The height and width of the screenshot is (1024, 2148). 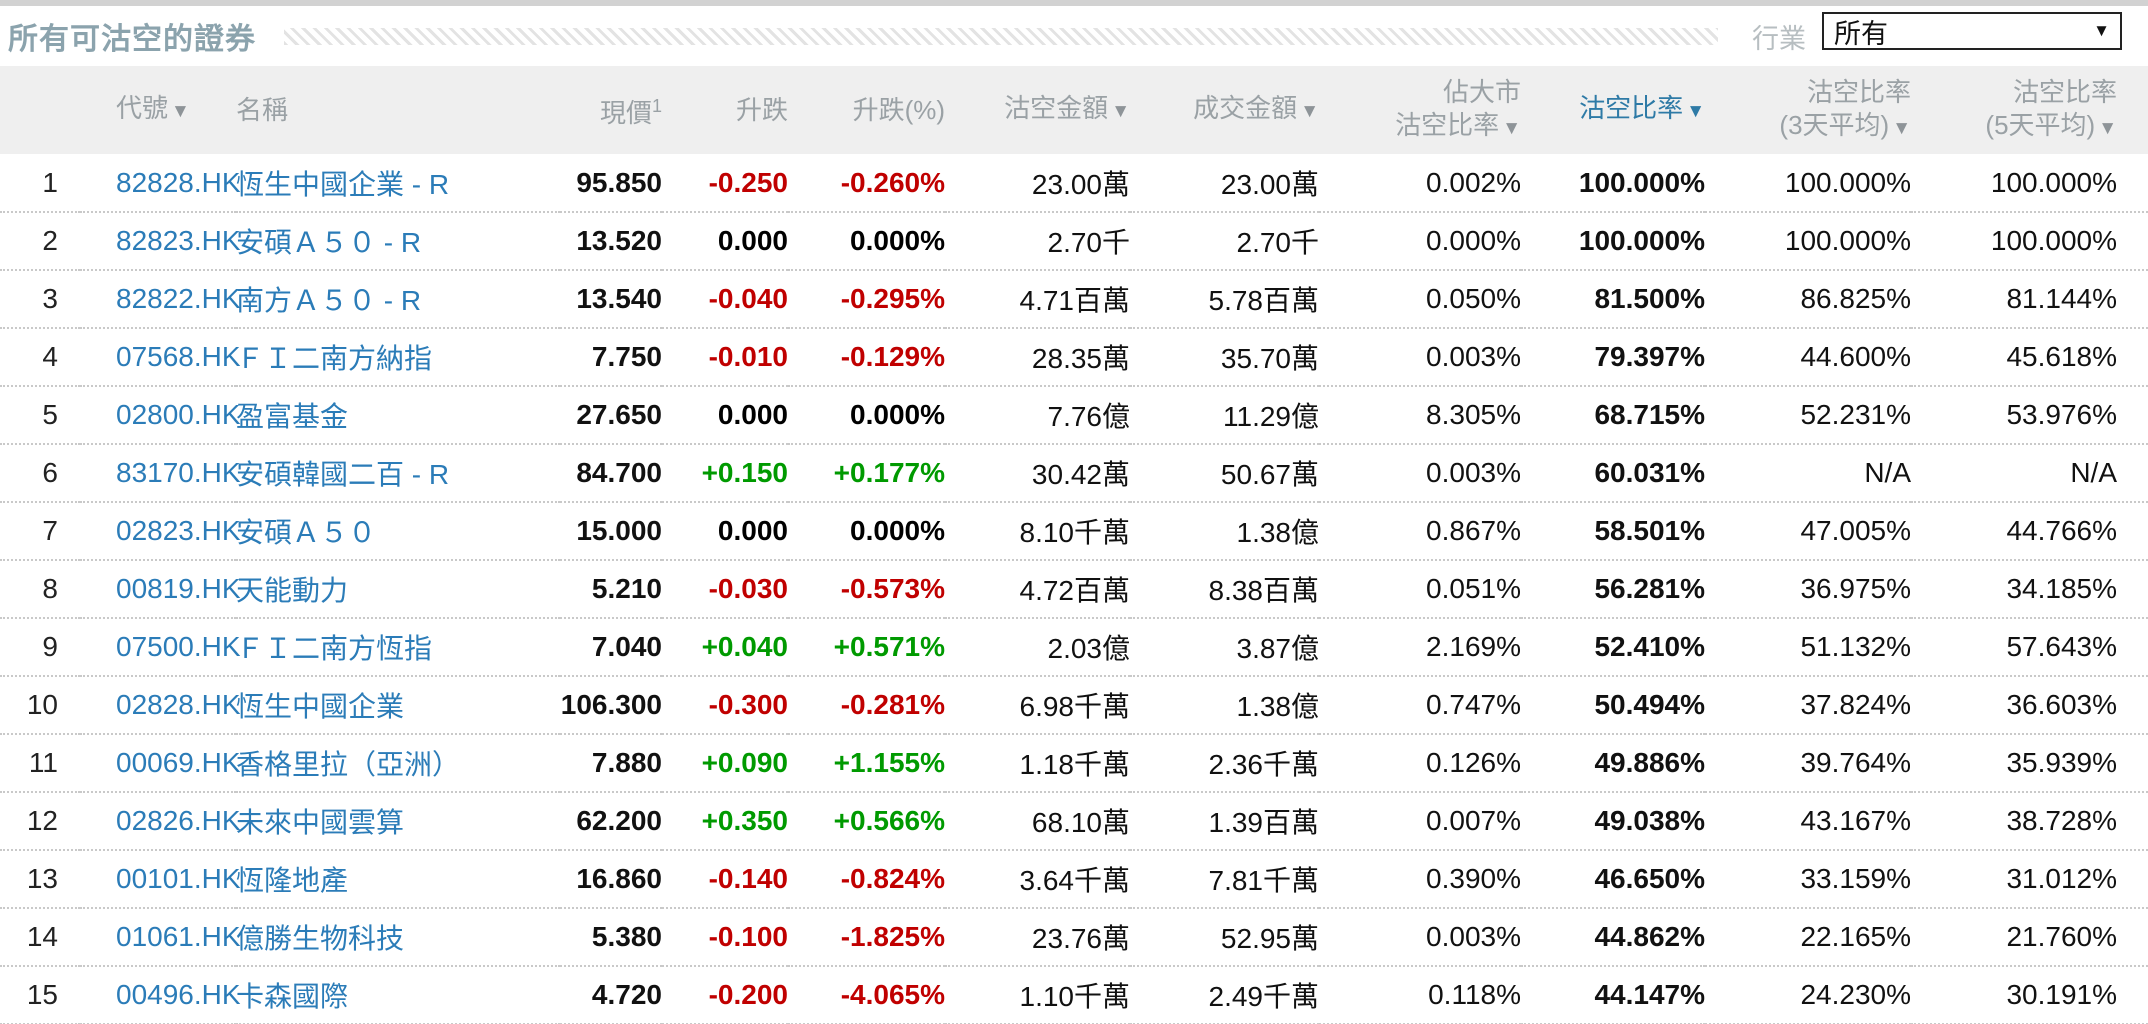 What do you see at coordinates (866, 110) in the screenshot?
I see `col-header-change-pct: 升跌(%)` at bounding box center [866, 110].